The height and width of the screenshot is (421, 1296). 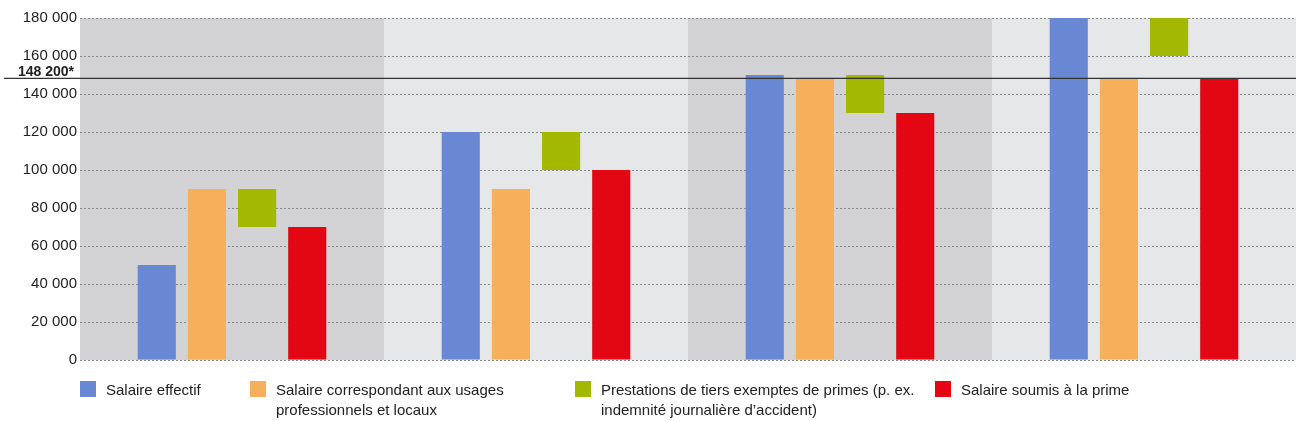 I want to click on y-tick-label: 160 000, so click(x=49, y=55).